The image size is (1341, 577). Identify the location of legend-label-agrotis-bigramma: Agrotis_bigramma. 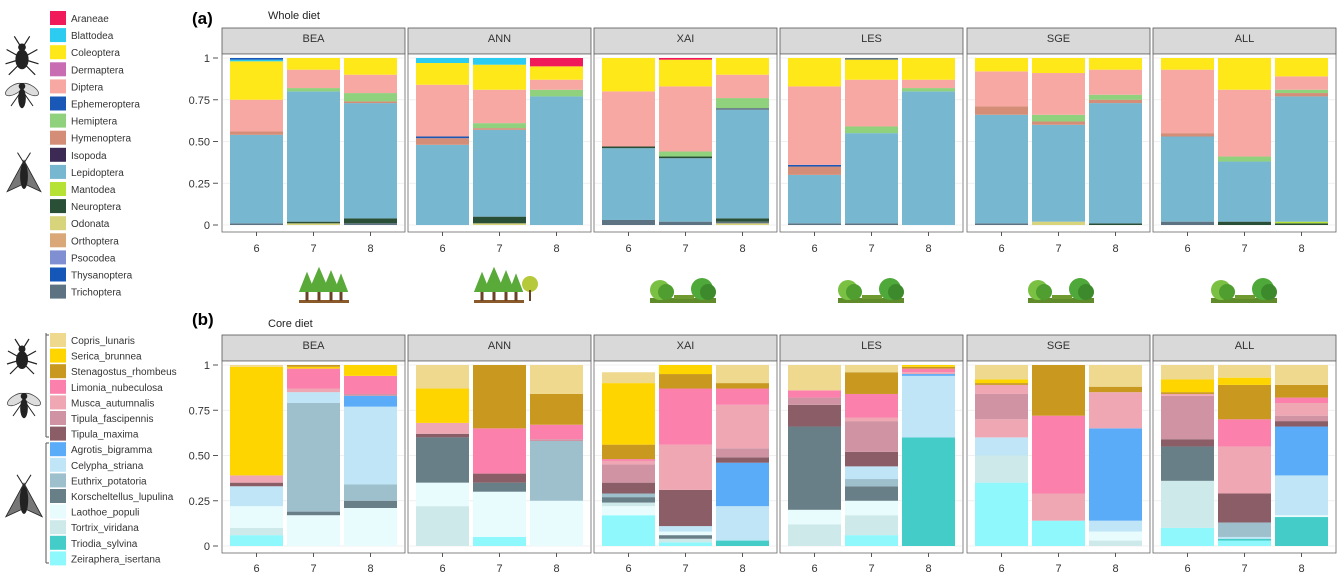
(112, 450).